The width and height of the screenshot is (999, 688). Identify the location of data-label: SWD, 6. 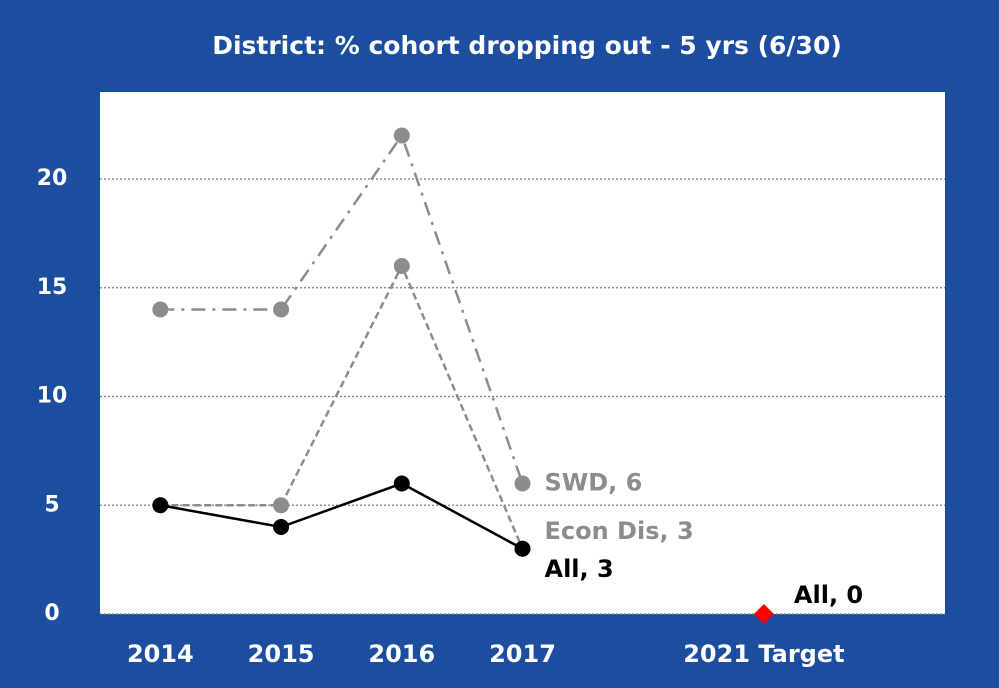
(594, 483).